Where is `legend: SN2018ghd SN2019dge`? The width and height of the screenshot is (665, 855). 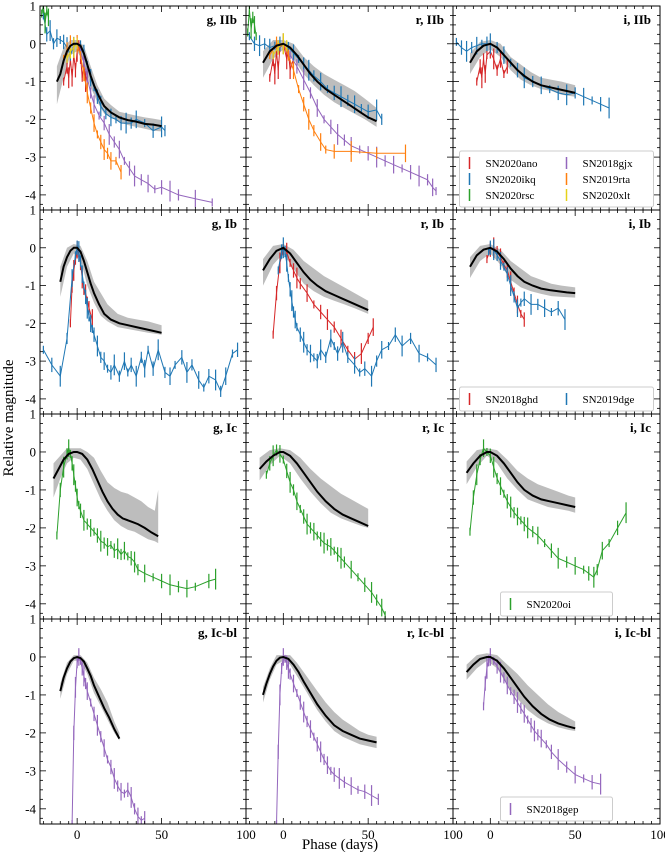 legend: SN2018ghd SN2019dge is located at coordinates (556, 399).